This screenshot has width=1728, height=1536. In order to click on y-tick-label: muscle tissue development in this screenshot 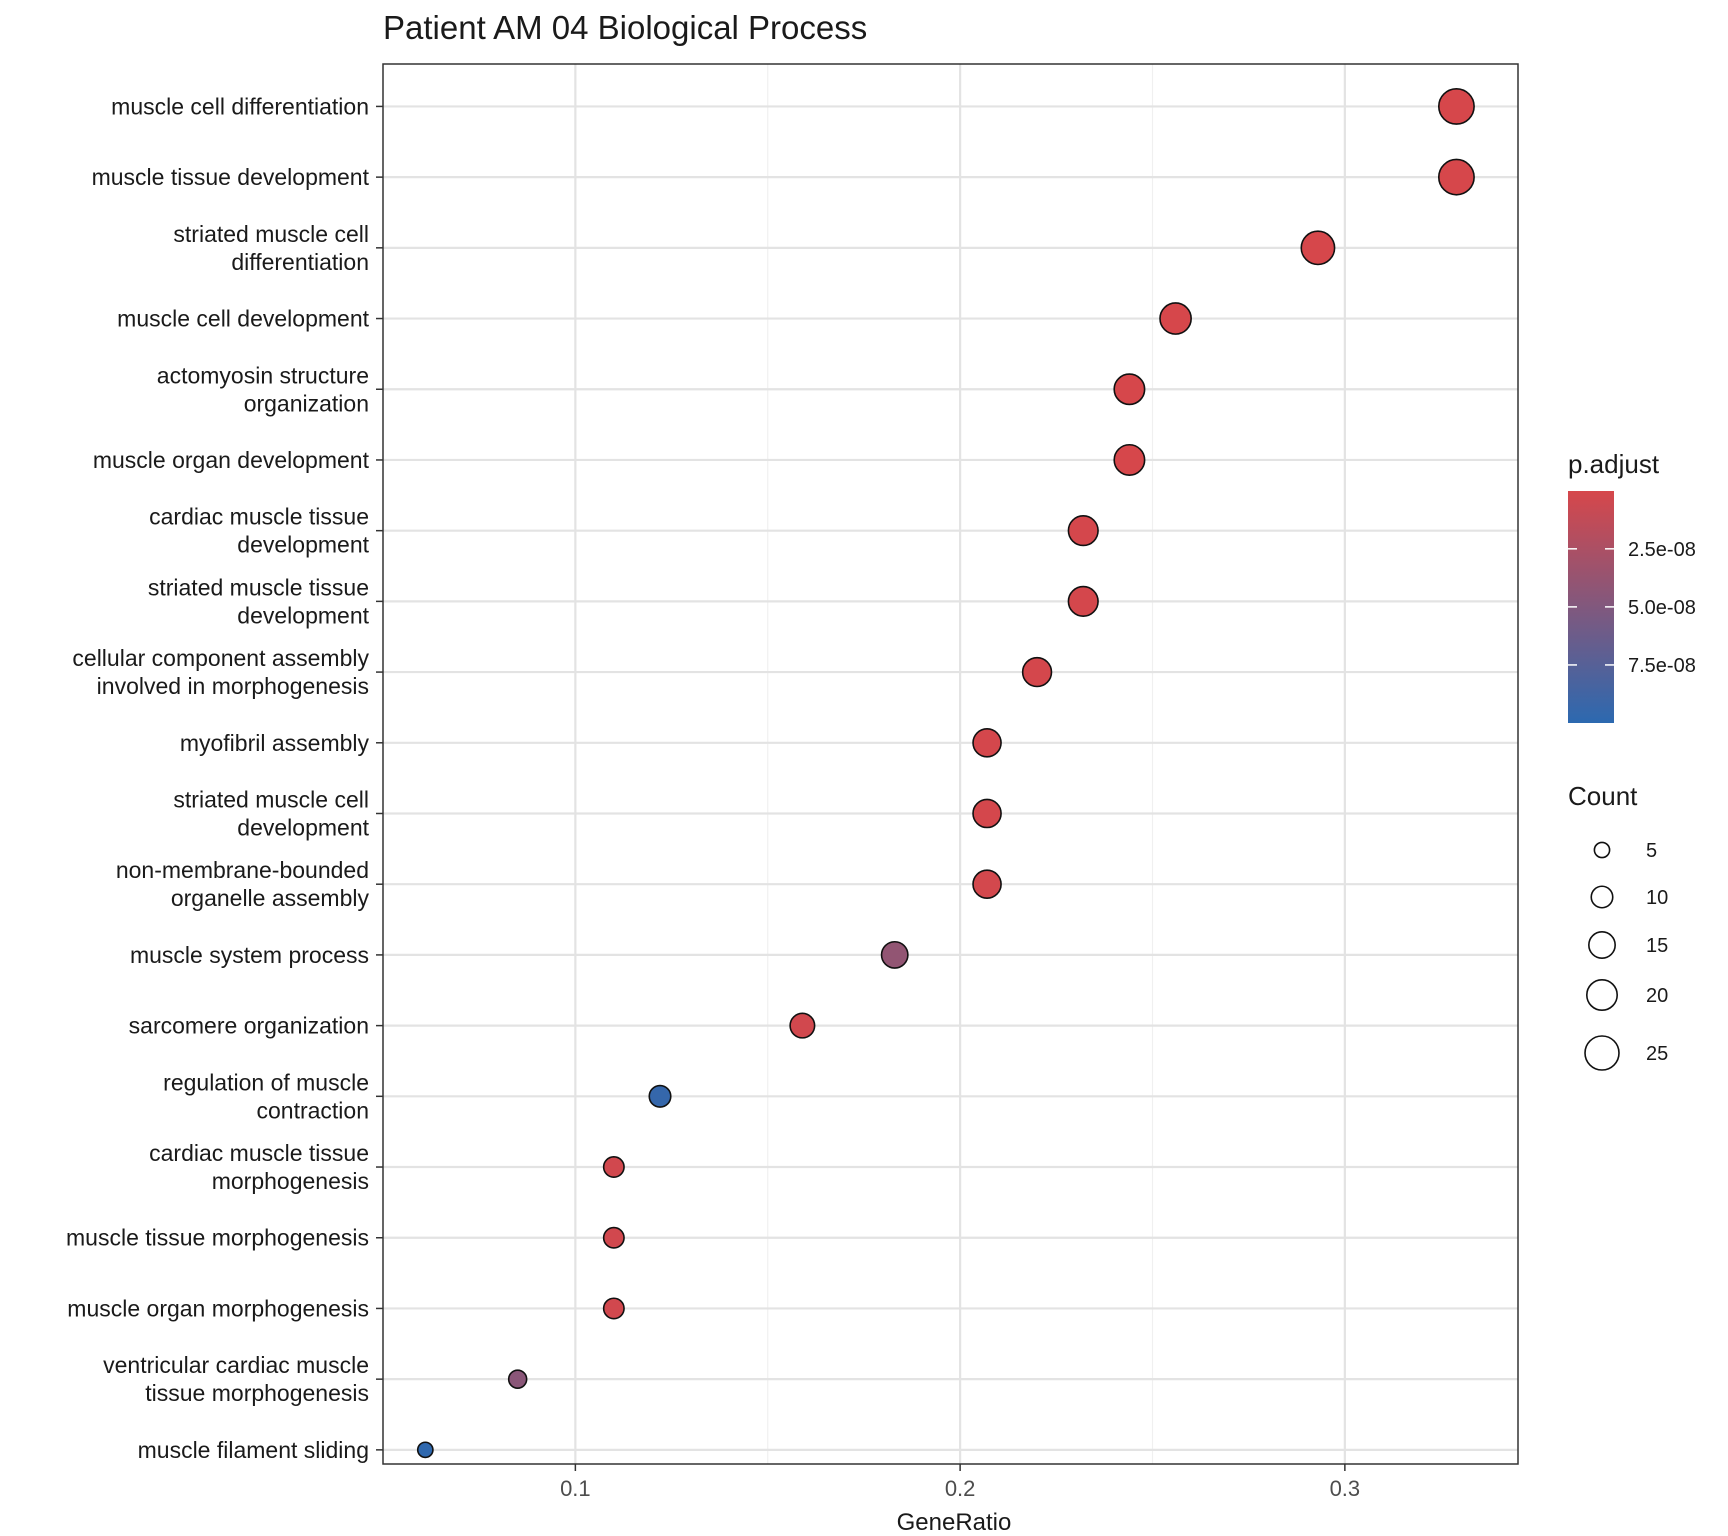, I will do `click(231, 177)`.